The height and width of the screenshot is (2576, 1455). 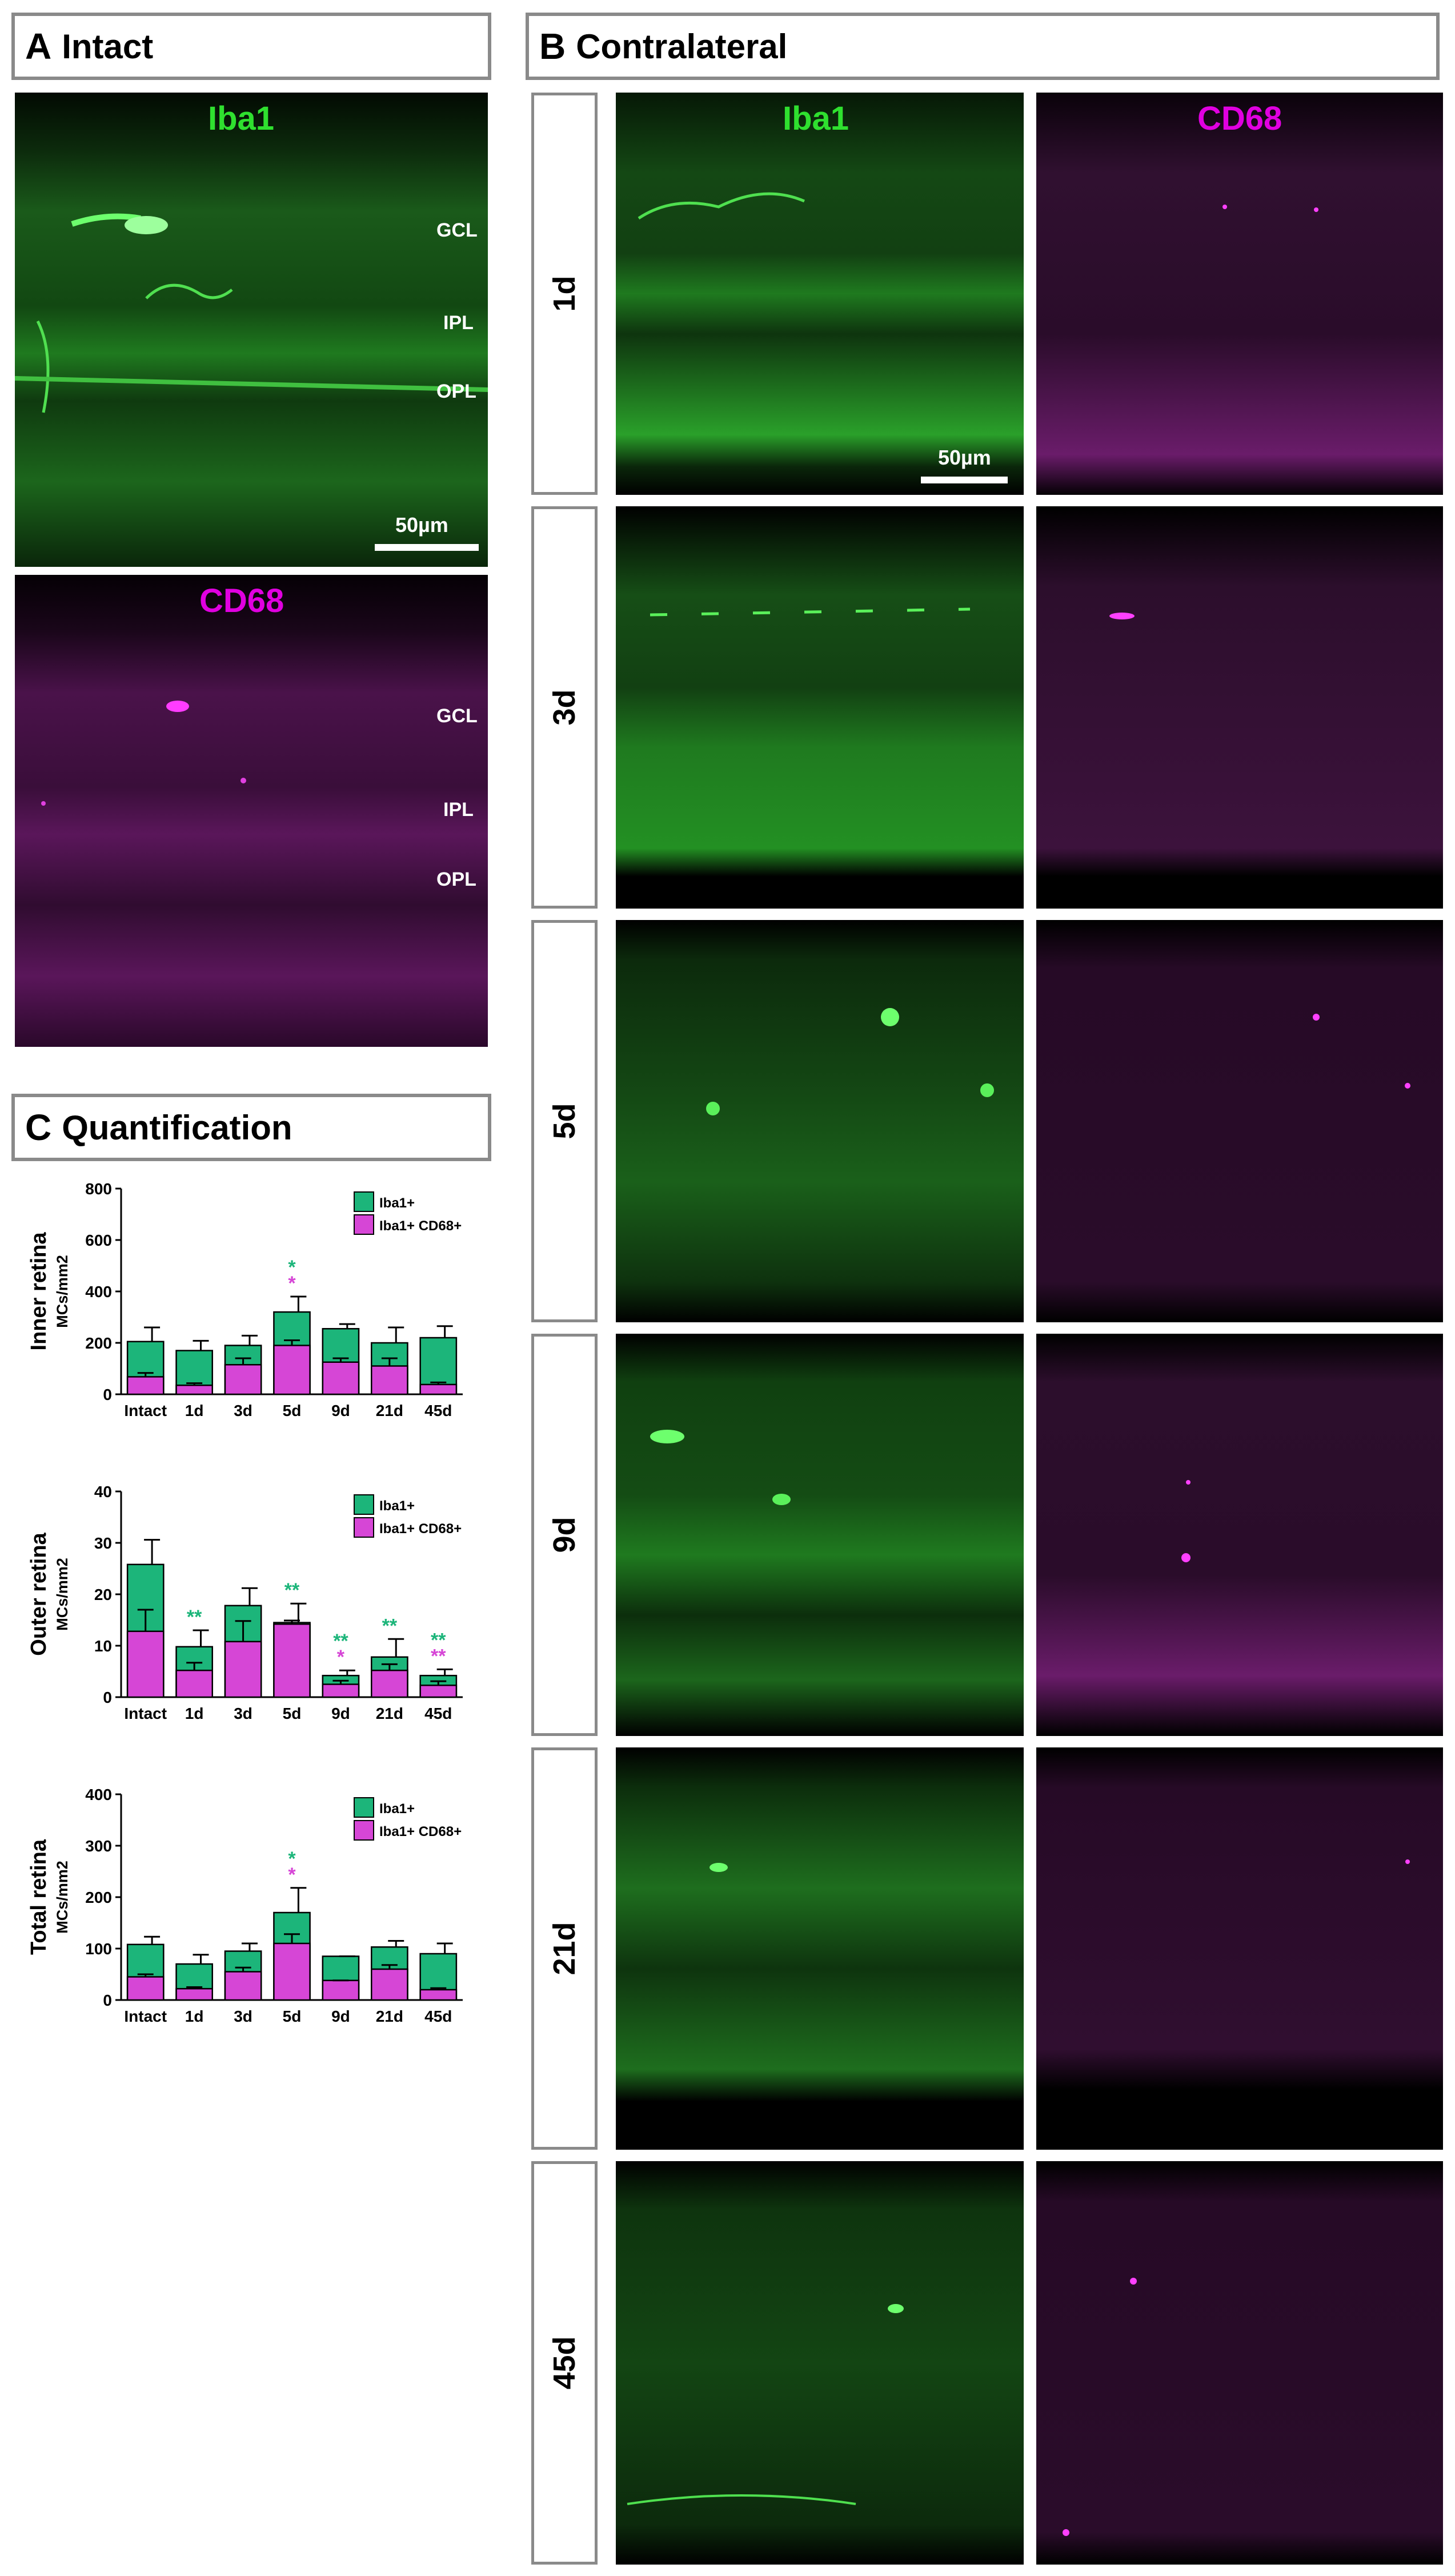 I want to click on contra-5d-iba1-image, so click(x=820, y=1121).